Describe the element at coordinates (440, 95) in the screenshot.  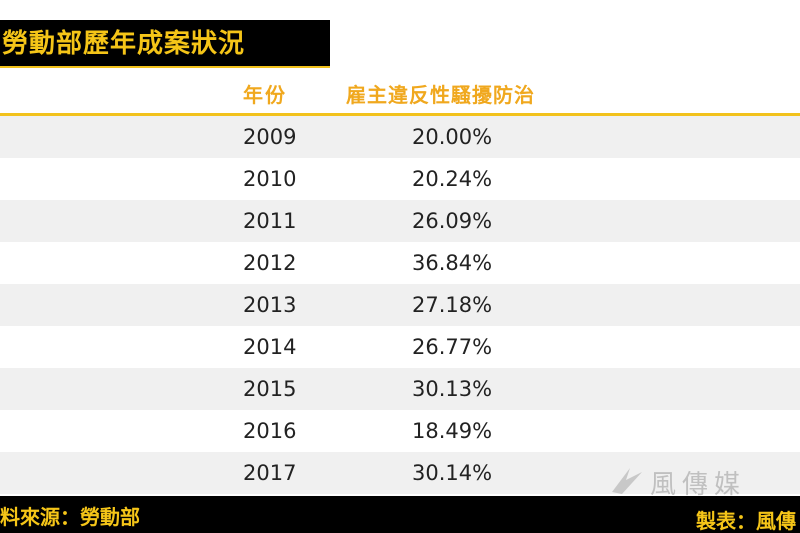
I see `column-header-rate: 雇主違反性騷擾防治` at that location.